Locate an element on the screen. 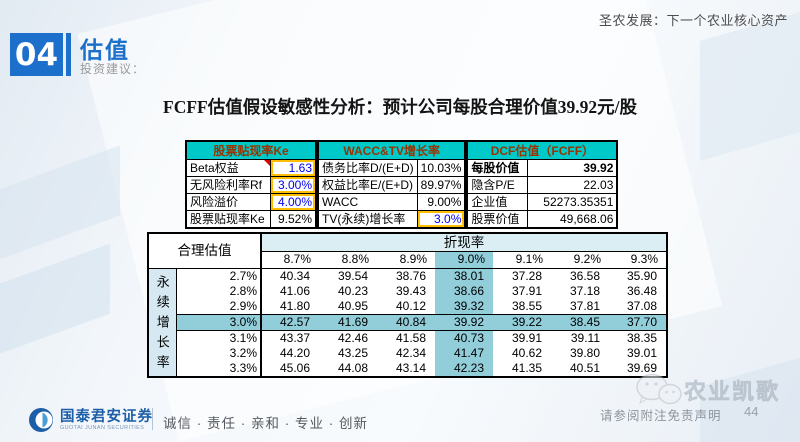  disclaimer-text: 请参阅附注免责声明 is located at coordinates (661, 416).